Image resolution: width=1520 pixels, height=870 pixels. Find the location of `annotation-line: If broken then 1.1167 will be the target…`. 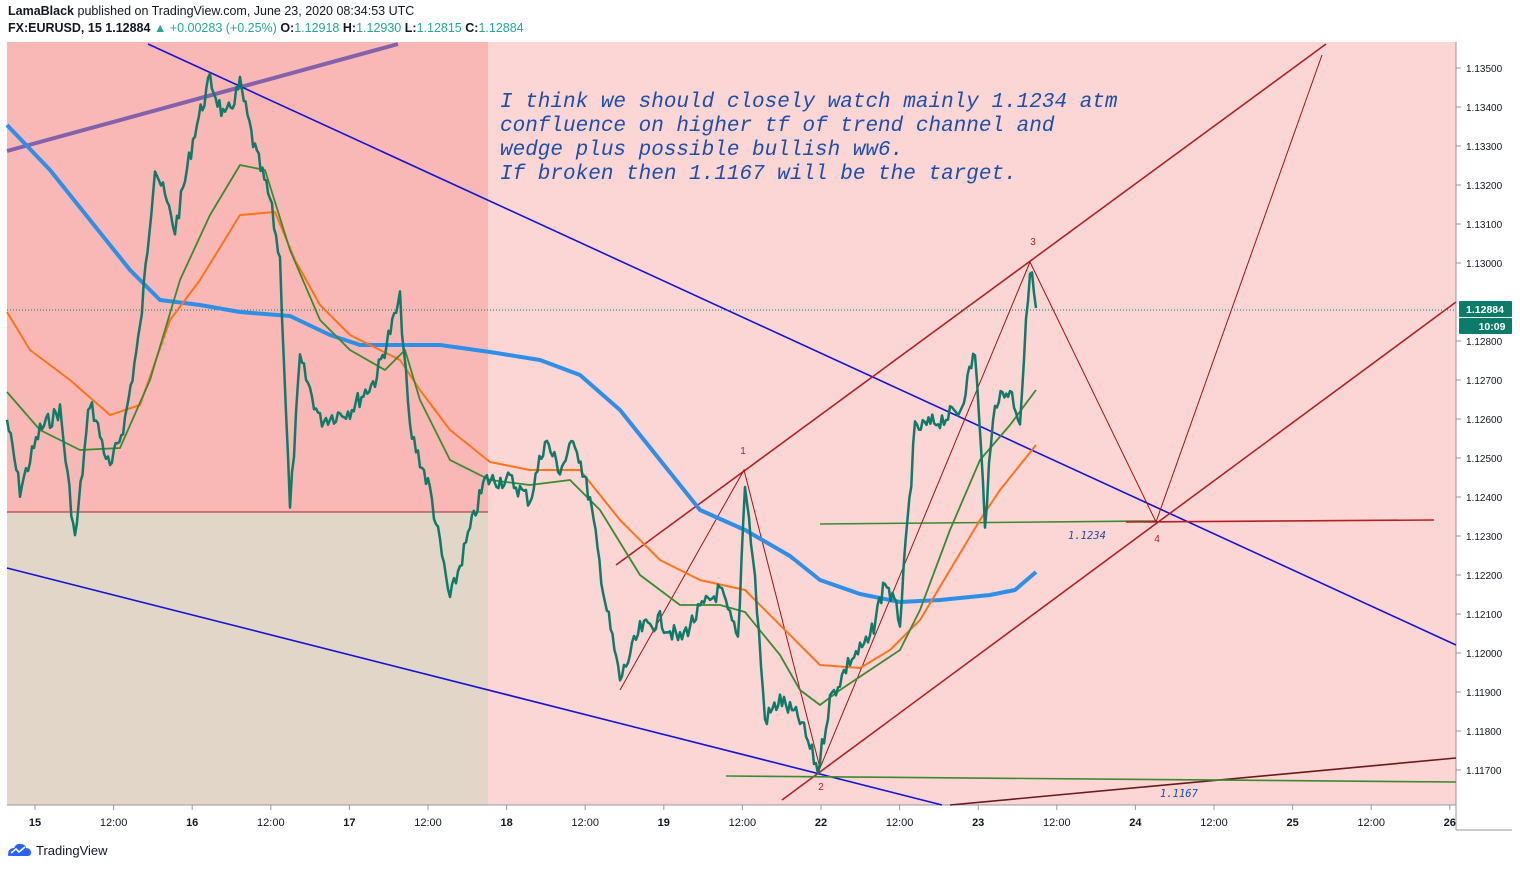

annotation-line: If broken then 1.1167 will be the target… is located at coordinates (758, 174).